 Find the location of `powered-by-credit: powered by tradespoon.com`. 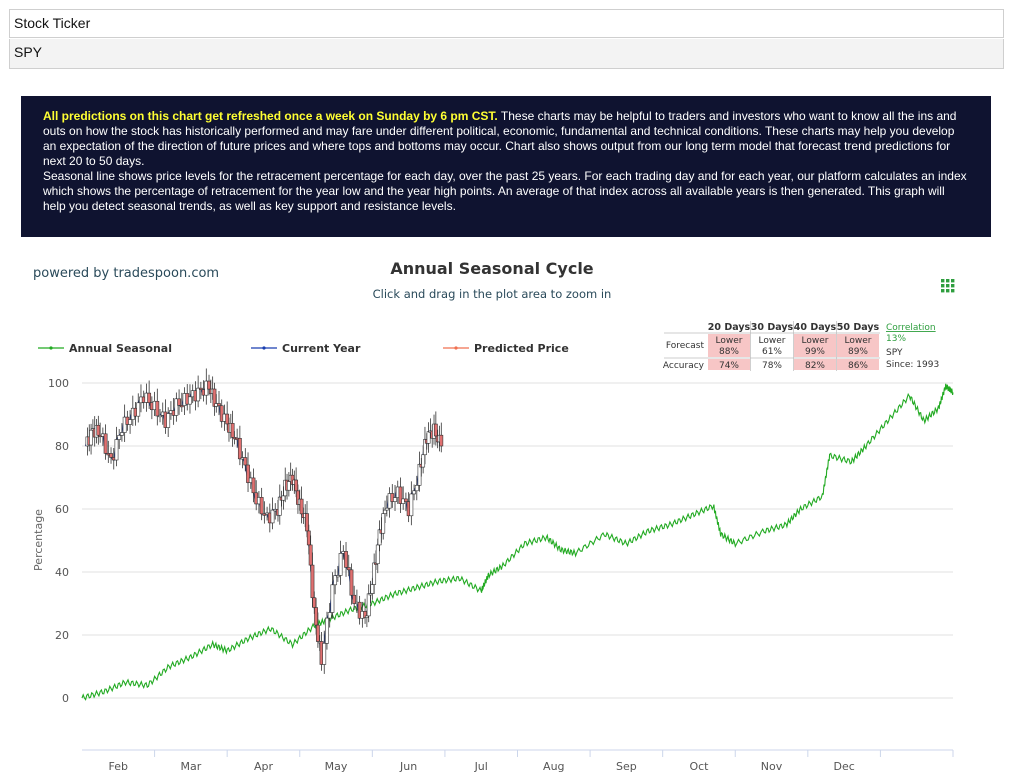

powered-by-credit: powered by tradespoon.com is located at coordinates (126, 273).